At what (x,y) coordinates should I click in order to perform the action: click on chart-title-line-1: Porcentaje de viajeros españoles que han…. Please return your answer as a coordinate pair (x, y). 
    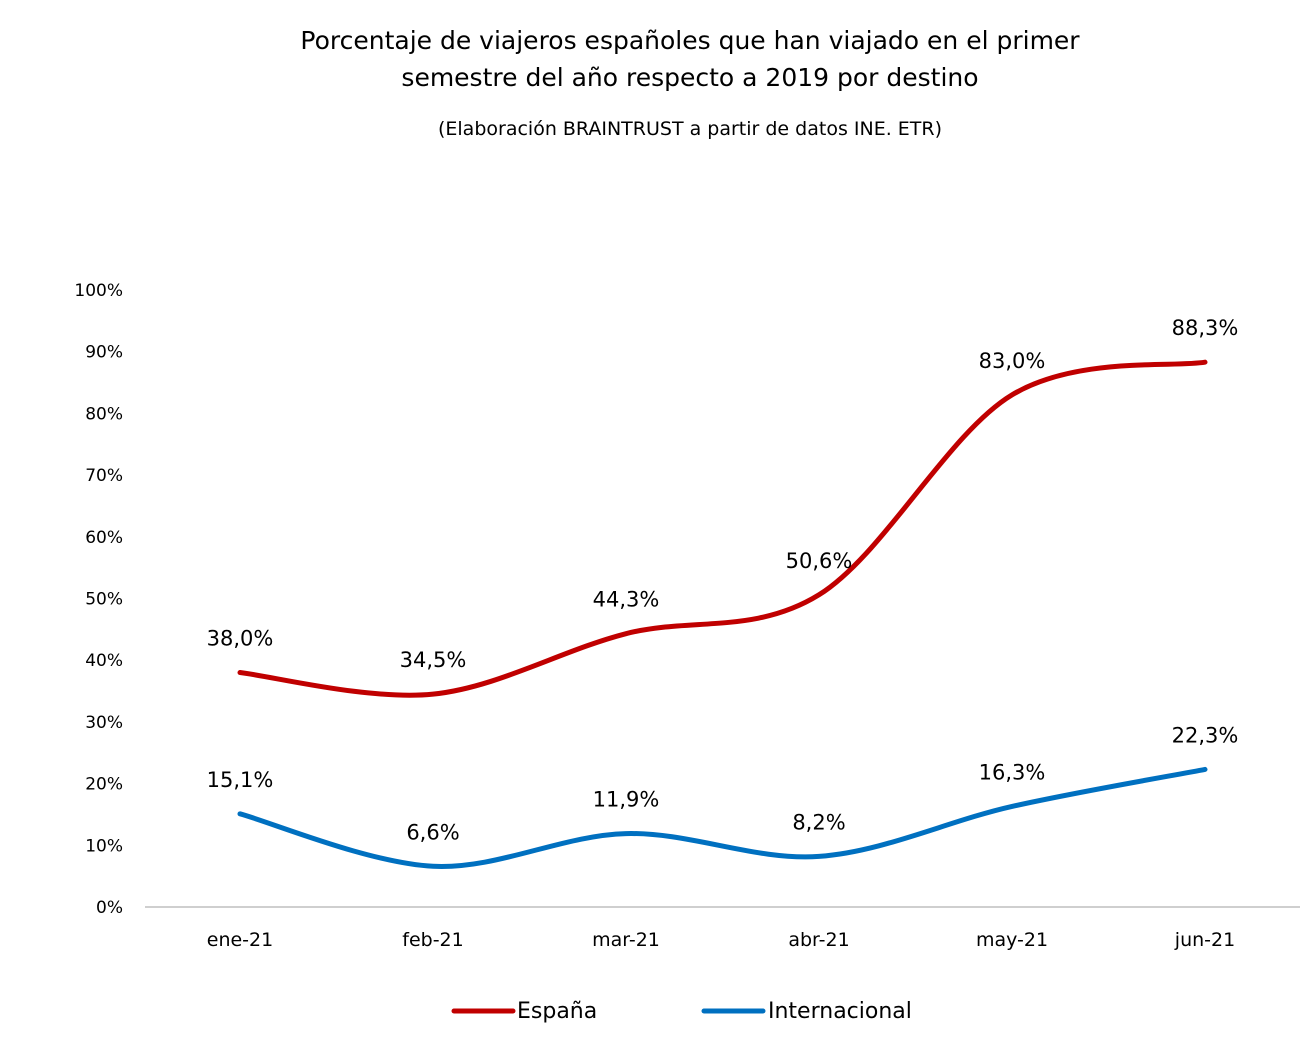
    Looking at the image, I should click on (690, 40).